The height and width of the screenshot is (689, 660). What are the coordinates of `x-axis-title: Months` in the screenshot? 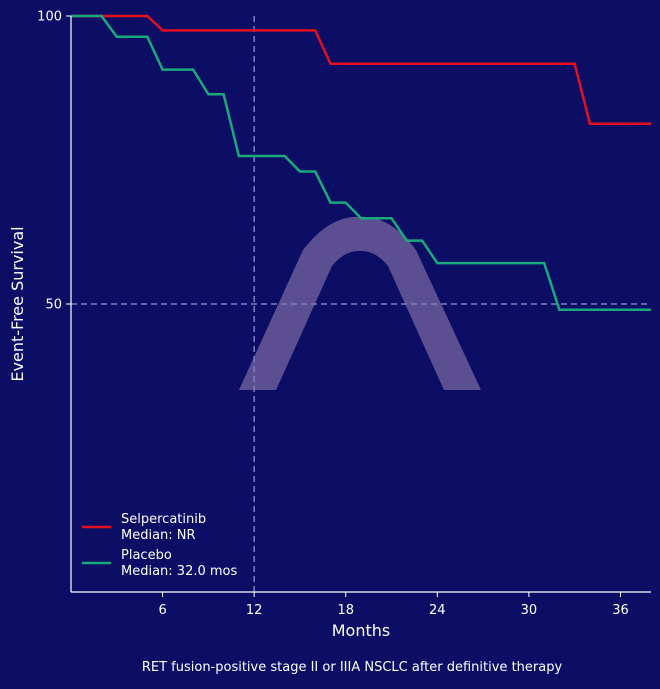 It's located at (361, 630).